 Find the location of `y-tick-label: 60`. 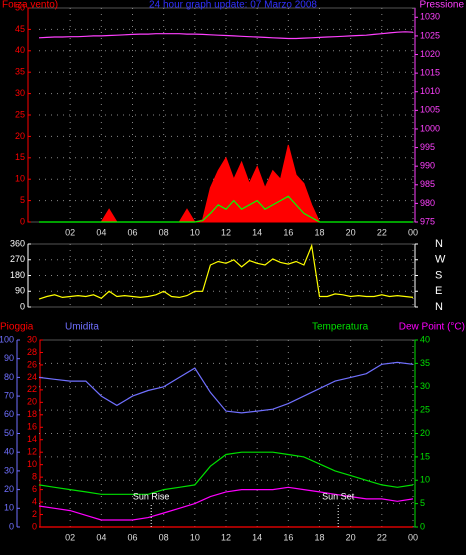

y-tick-label: 60 is located at coordinates (9, 414).